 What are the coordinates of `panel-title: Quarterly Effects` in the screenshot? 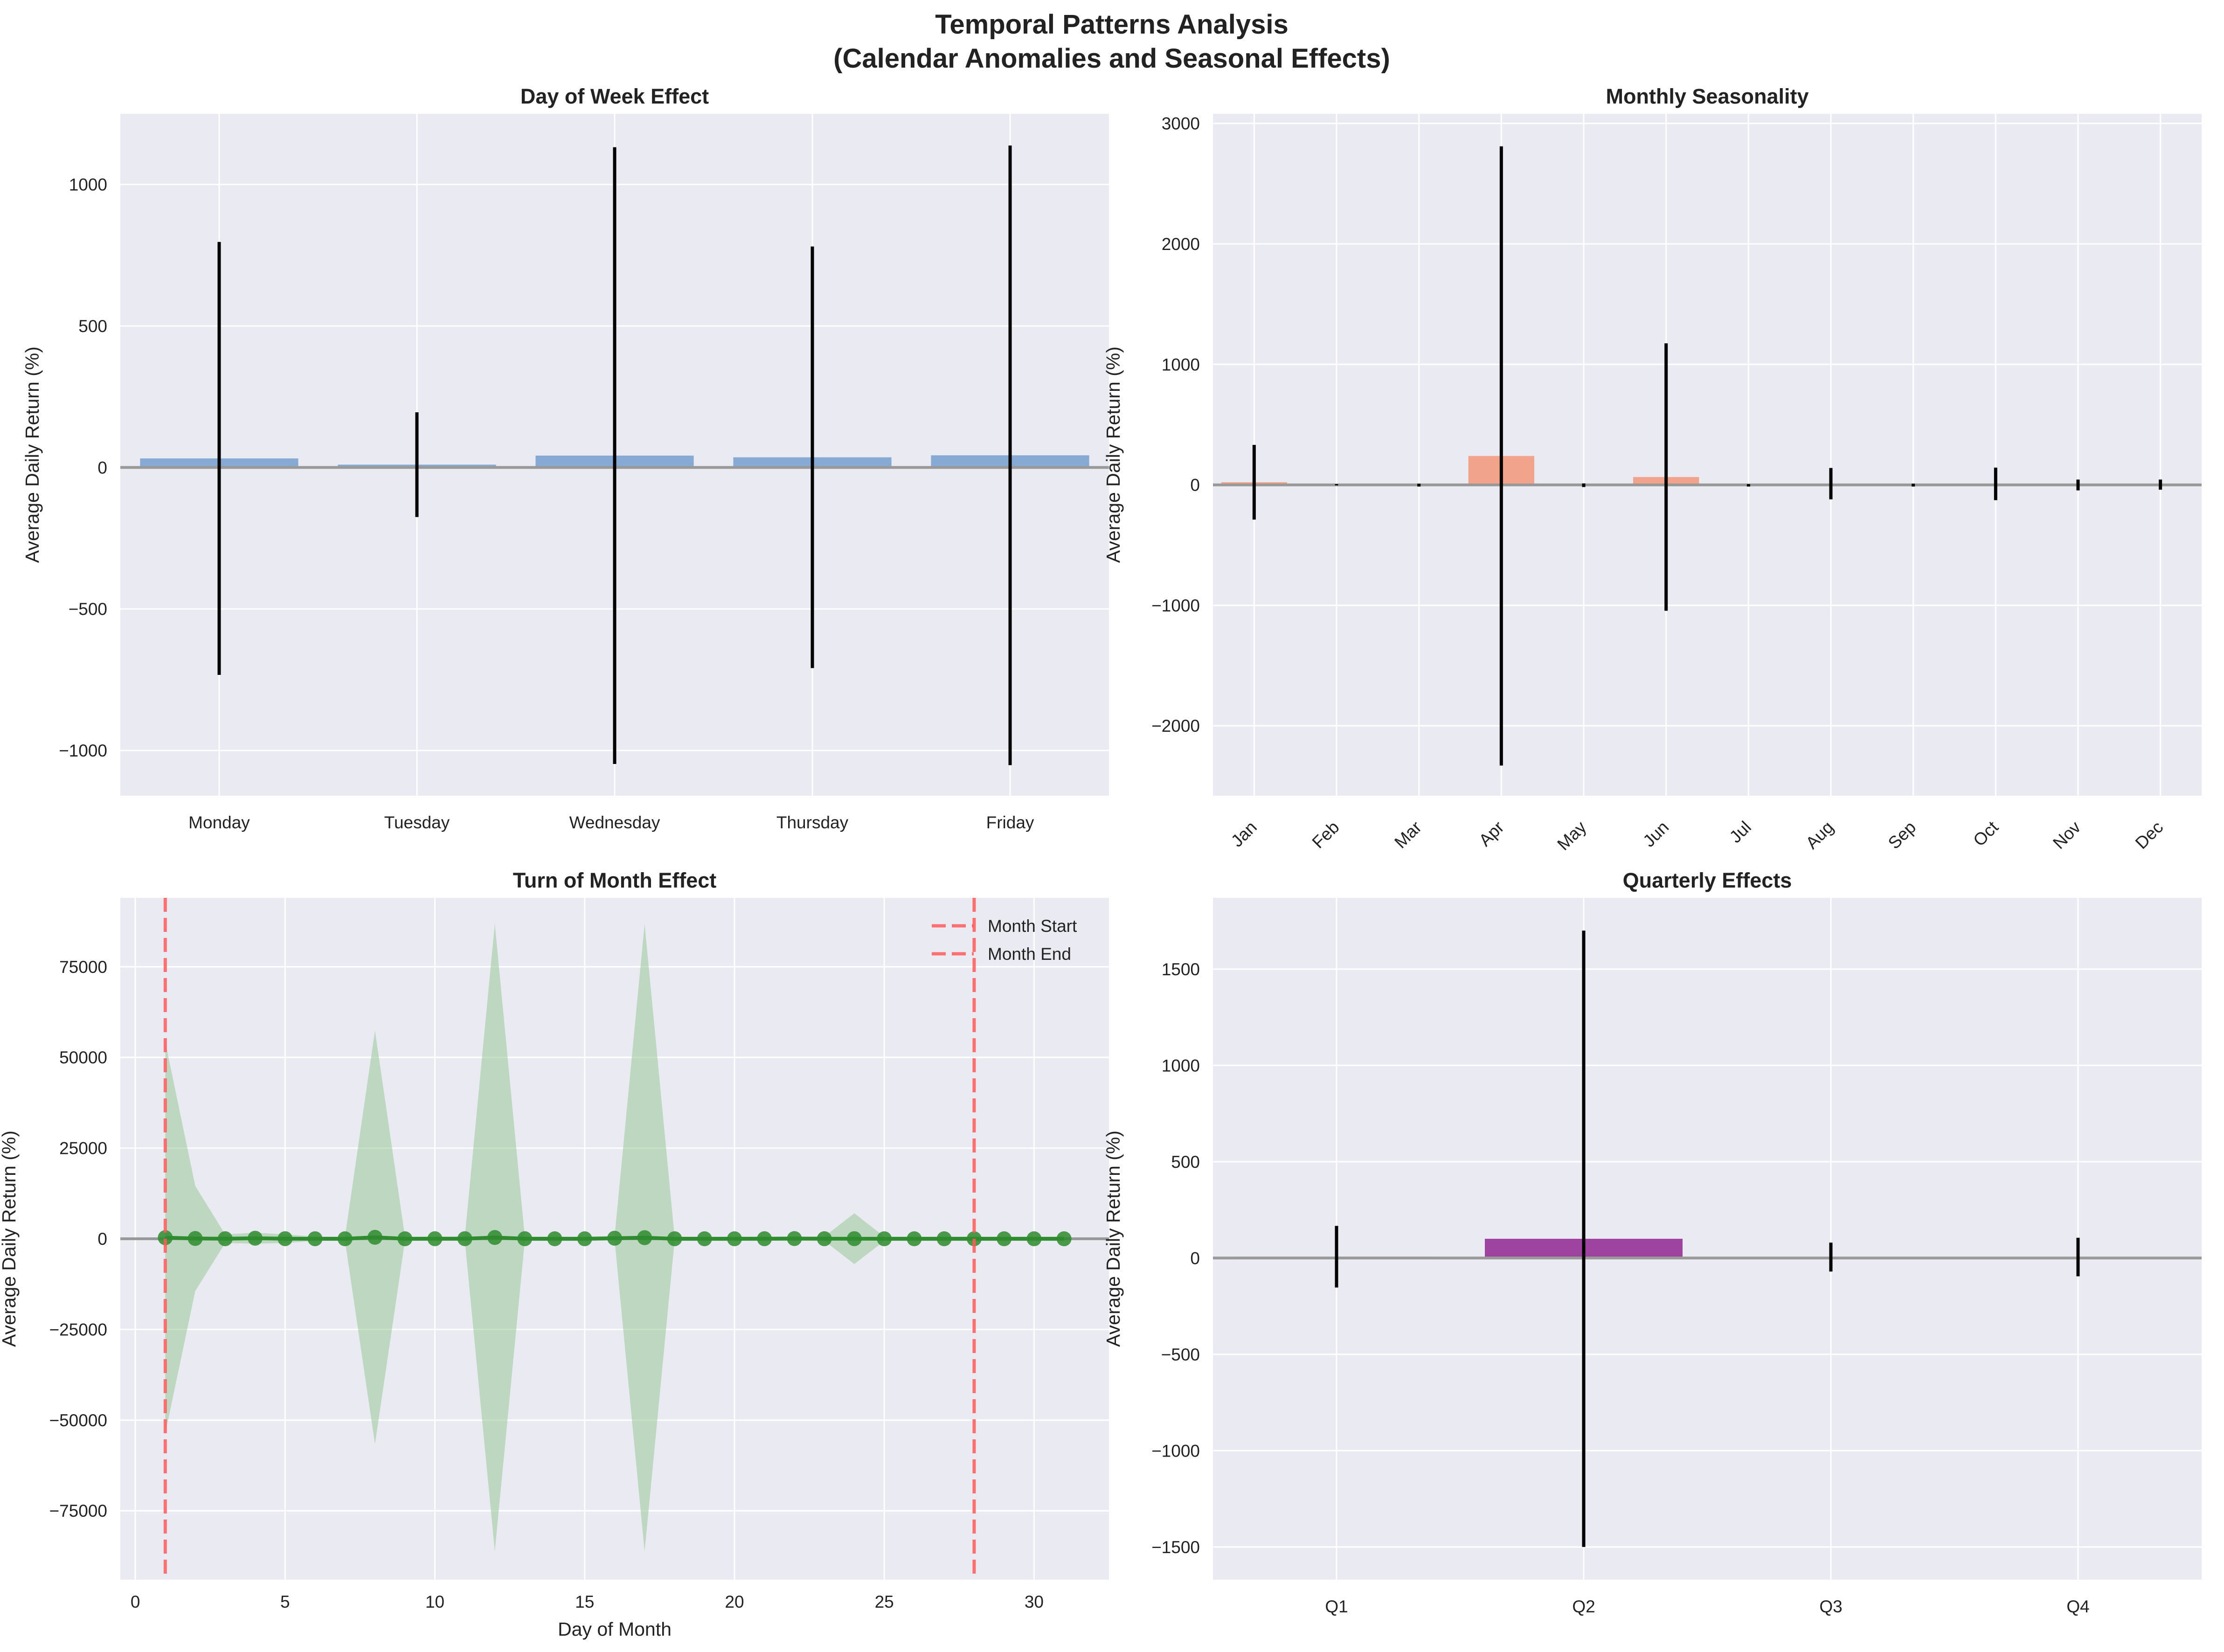 It's located at (1707, 880).